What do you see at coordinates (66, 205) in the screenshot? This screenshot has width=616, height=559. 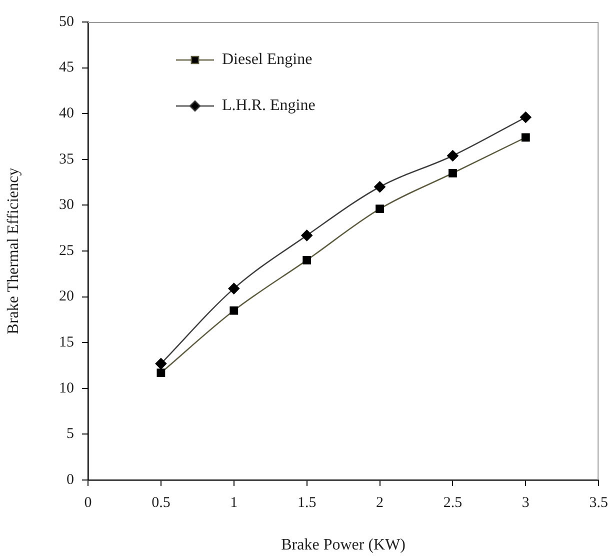 I see `y-tick-label: 30` at bounding box center [66, 205].